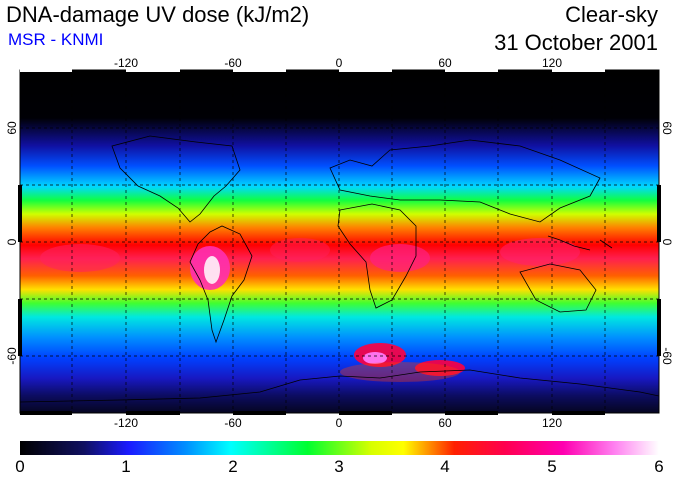 Image resolution: width=678 pixels, height=480 pixels. I want to click on lon-tick-top: 120, so click(552, 63).